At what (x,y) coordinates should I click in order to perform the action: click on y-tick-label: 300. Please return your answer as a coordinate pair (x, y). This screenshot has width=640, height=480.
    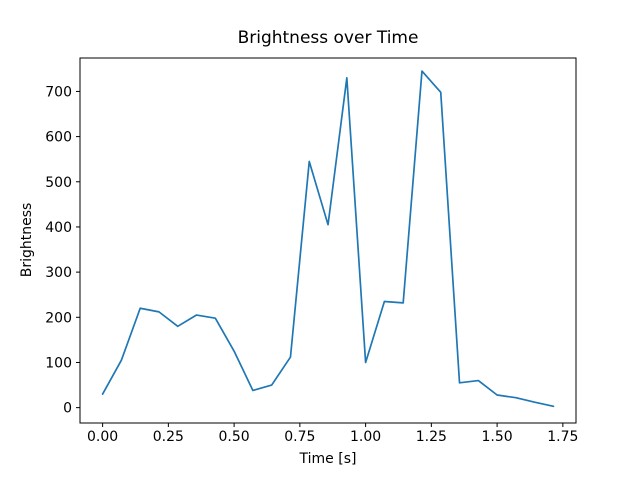
    Looking at the image, I should click on (58, 273).